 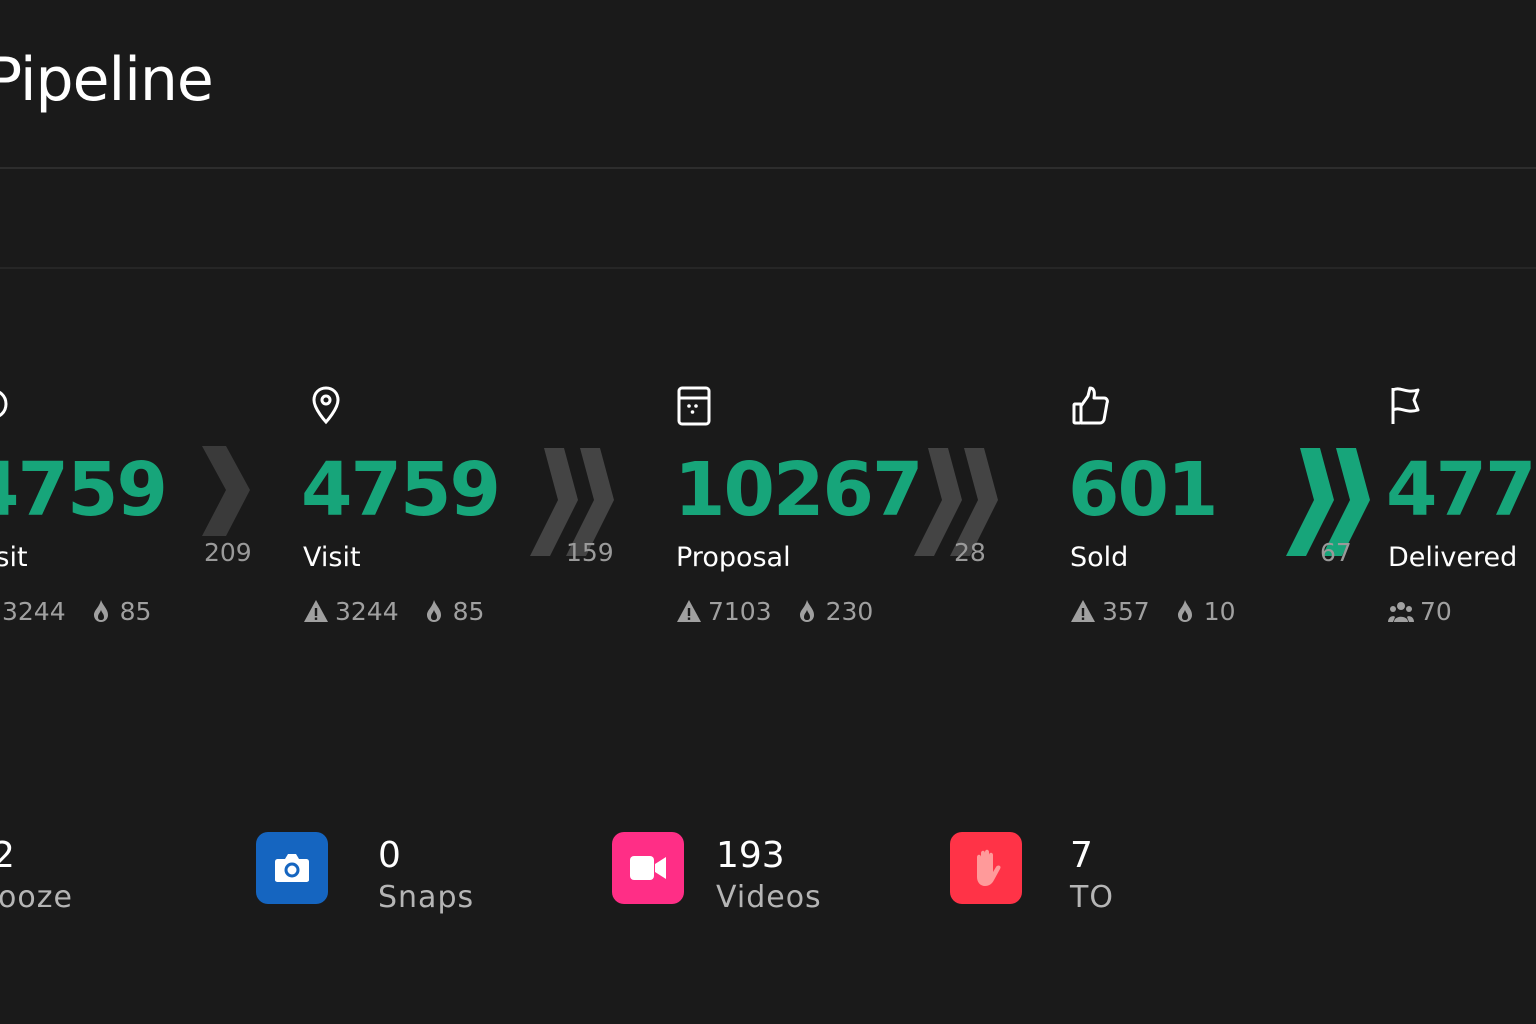 I want to click on snaps-tile, so click(x=292, y=868).